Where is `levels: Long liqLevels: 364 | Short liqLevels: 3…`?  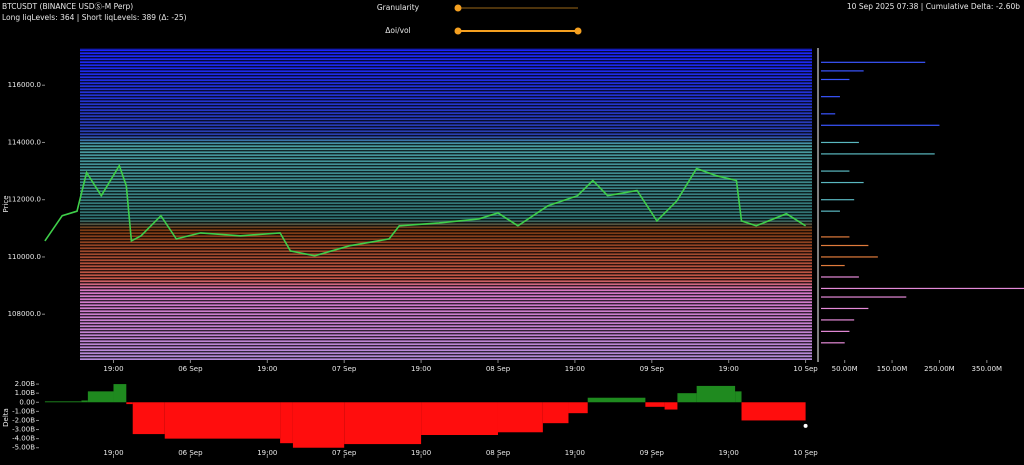 levels: Long liqLevels: 364 | Short liqLevels: 3… is located at coordinates (94, 17).